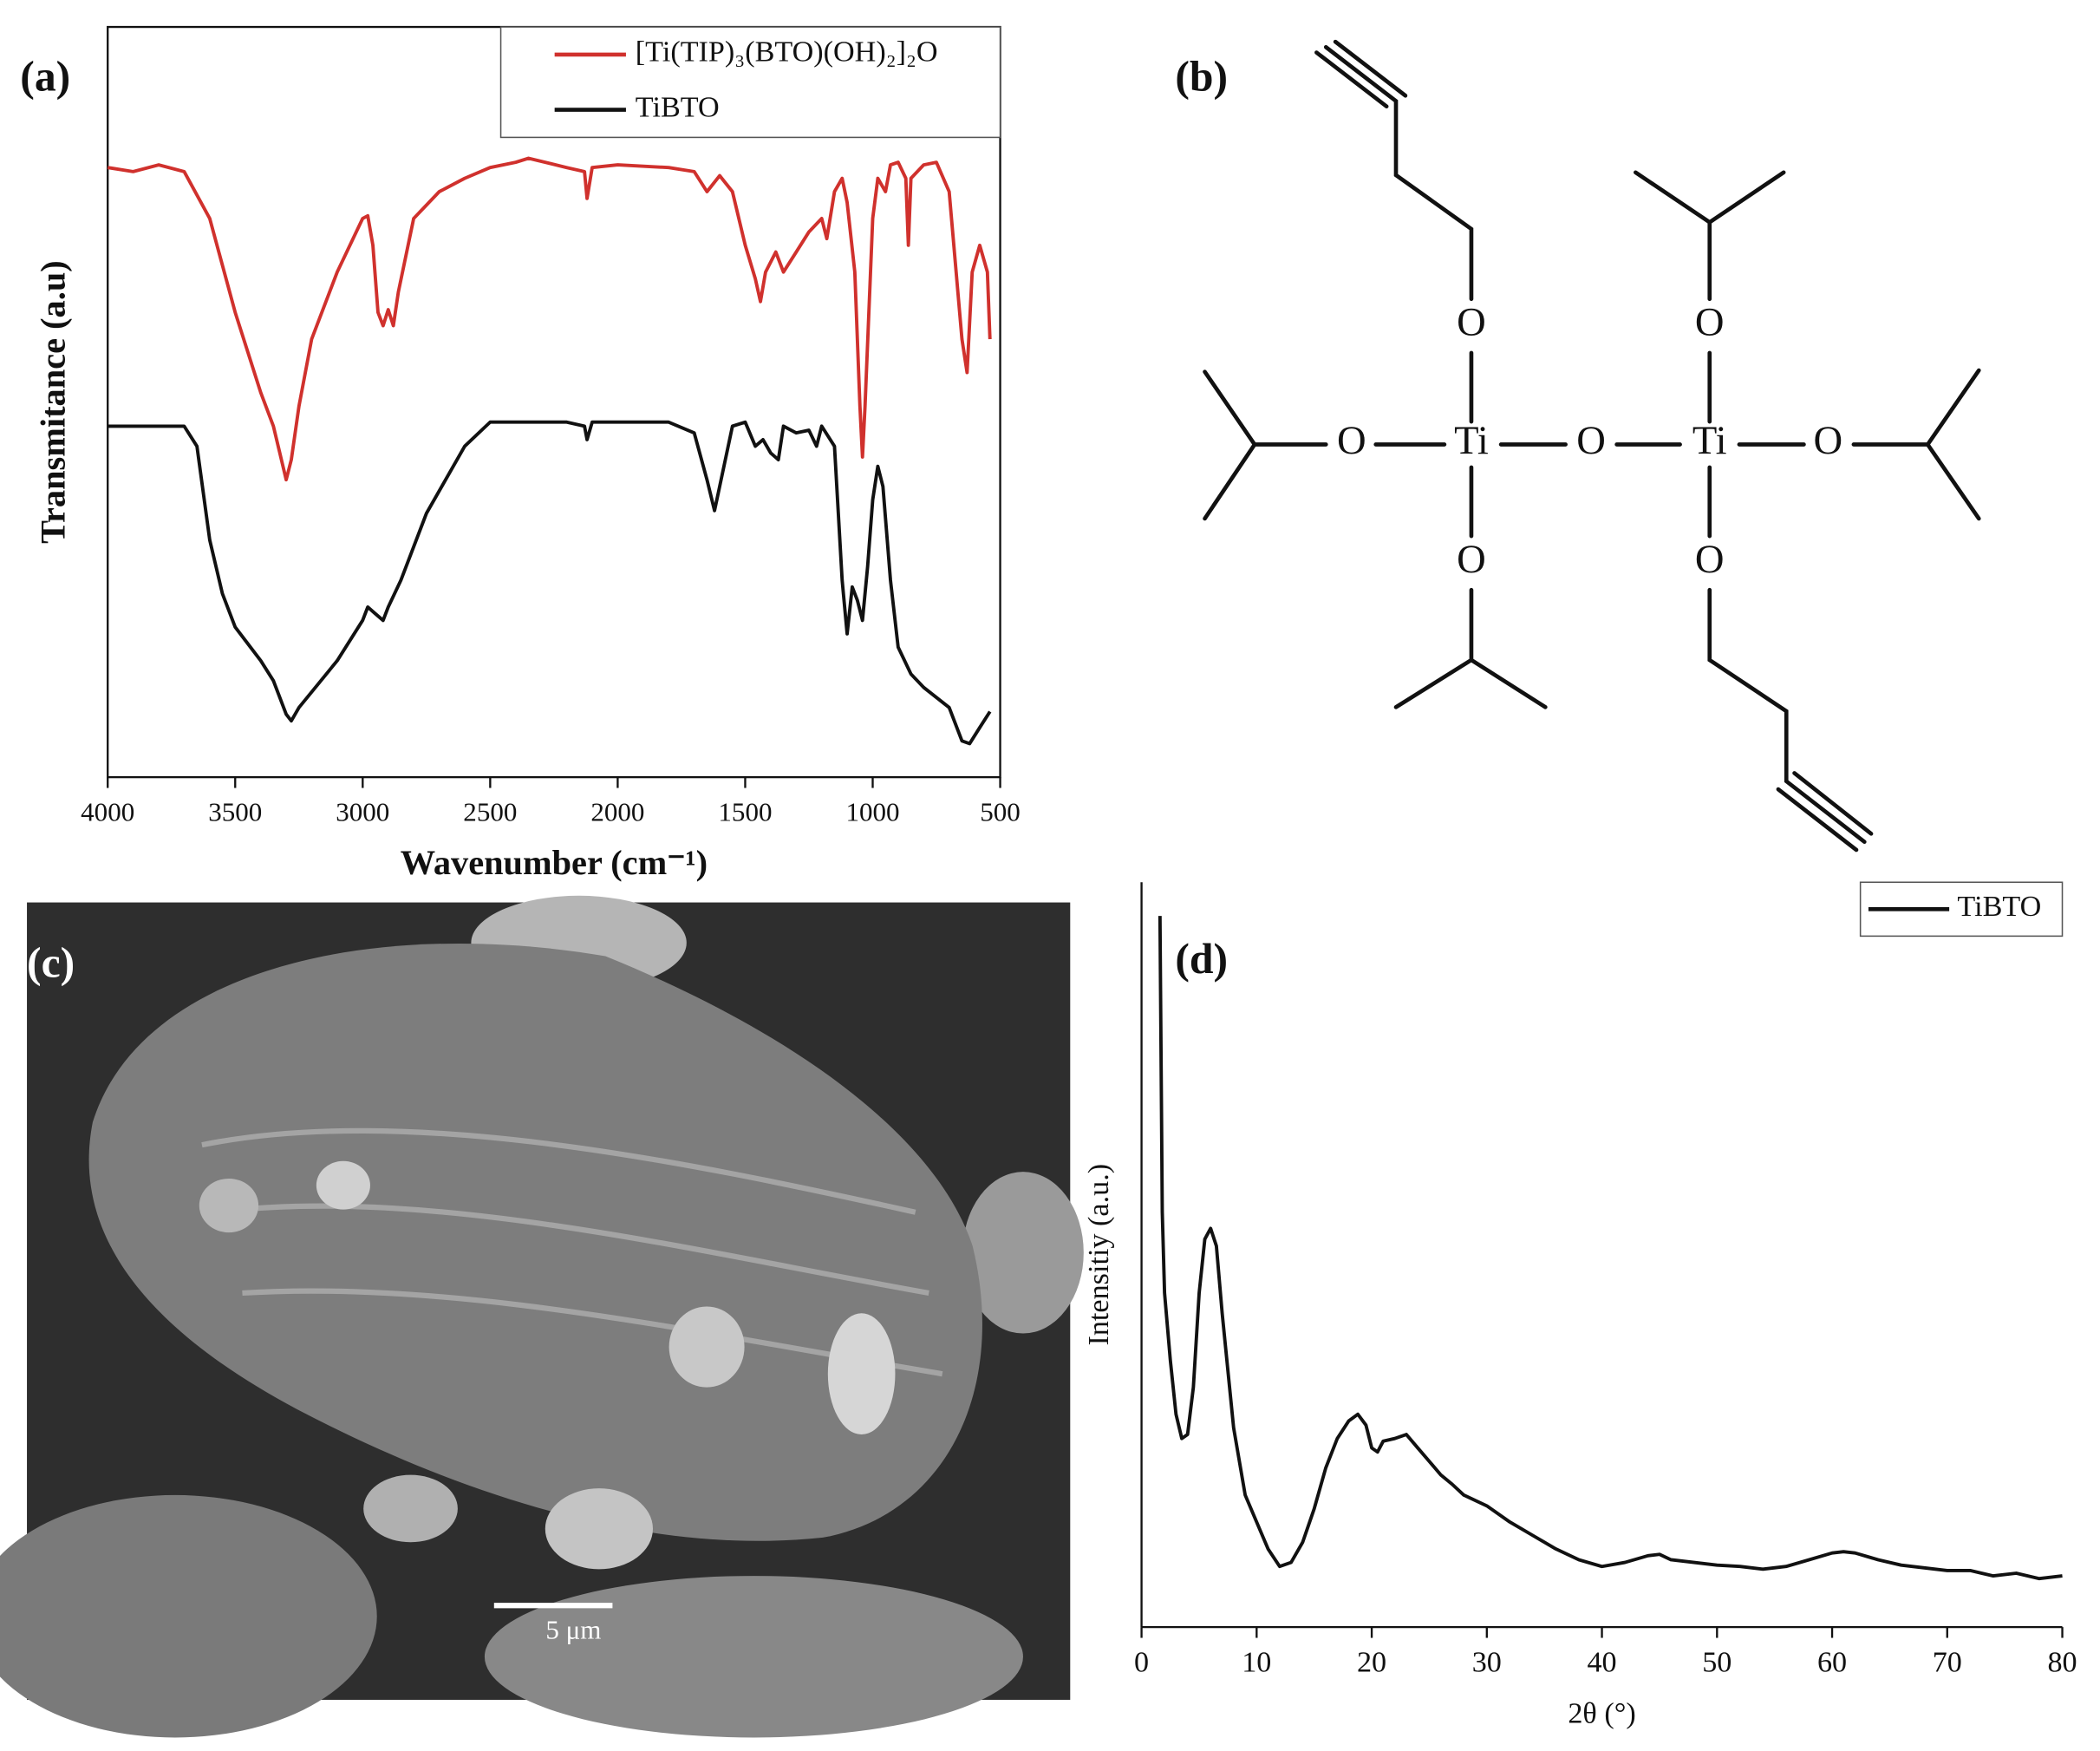 This screenshot has height=1751, width=2100. I want to click on y-axis-label: Transmitance (a.u), so click(52, 402).